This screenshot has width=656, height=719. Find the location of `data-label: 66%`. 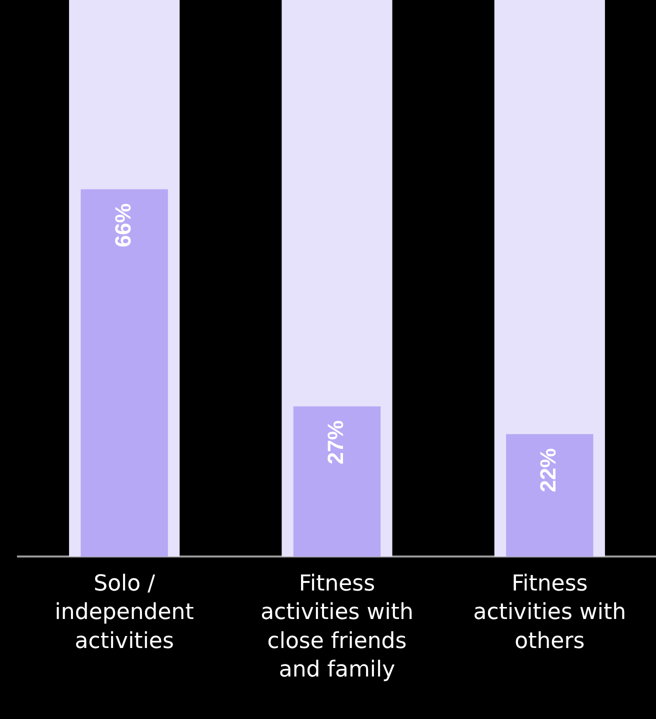

data-label: 66% is located at coordinates (123, 225).